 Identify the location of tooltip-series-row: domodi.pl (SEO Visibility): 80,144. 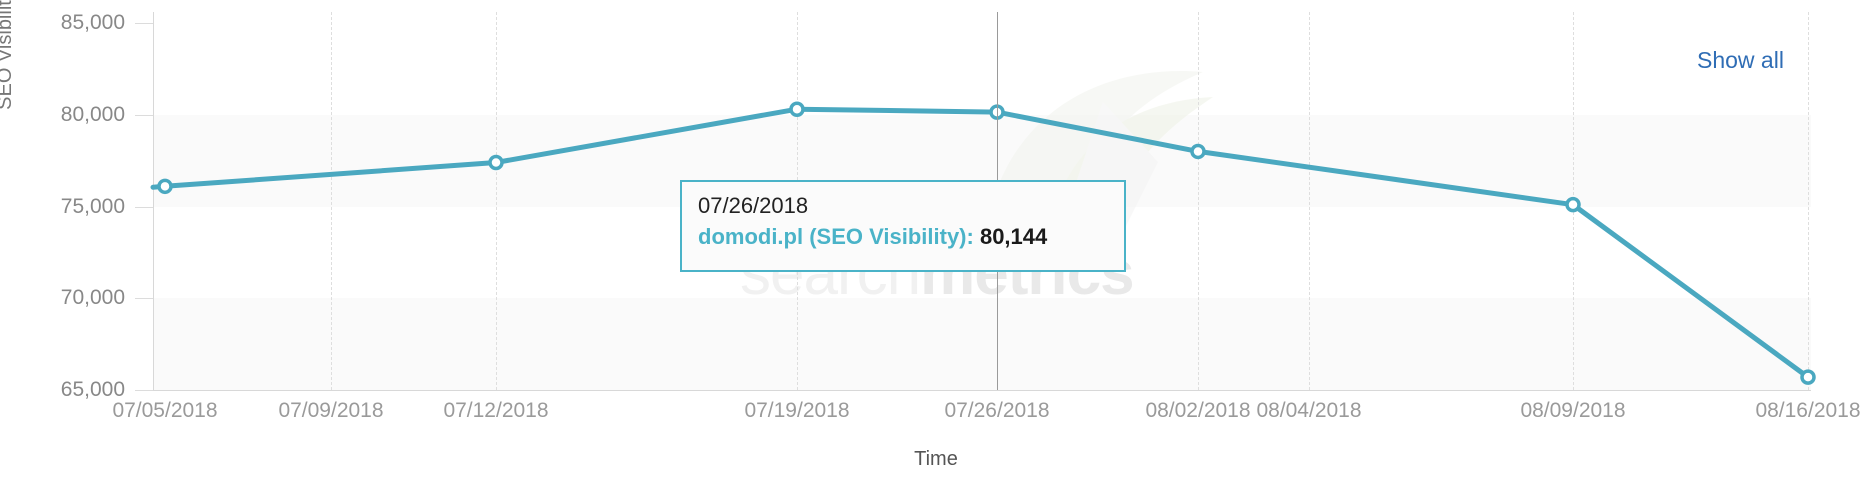
(903, 237).